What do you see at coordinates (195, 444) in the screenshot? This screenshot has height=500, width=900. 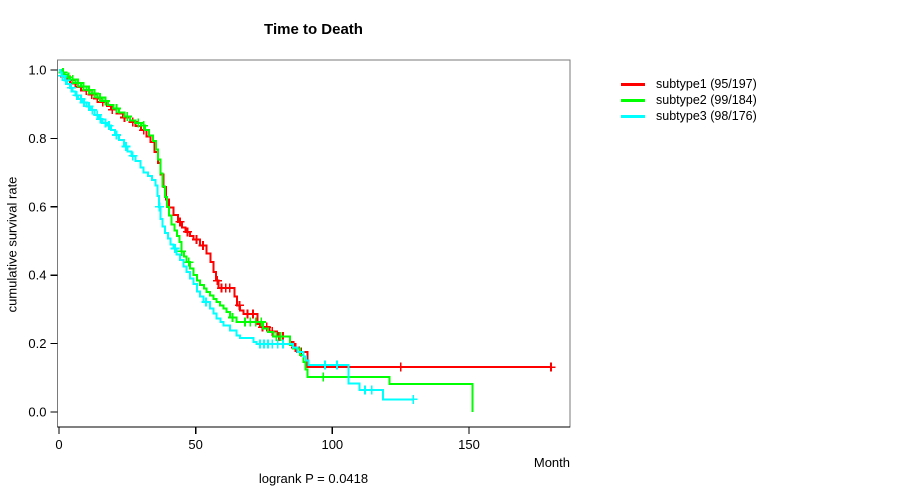 I see `x-axis-tick-label: 50` at bounding box center [195, 444].